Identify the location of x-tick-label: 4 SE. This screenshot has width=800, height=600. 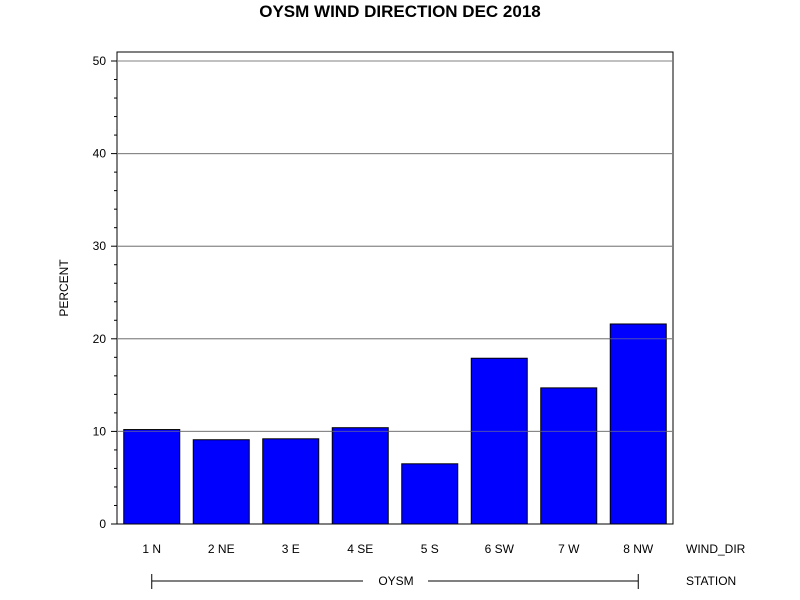
(360, 549).